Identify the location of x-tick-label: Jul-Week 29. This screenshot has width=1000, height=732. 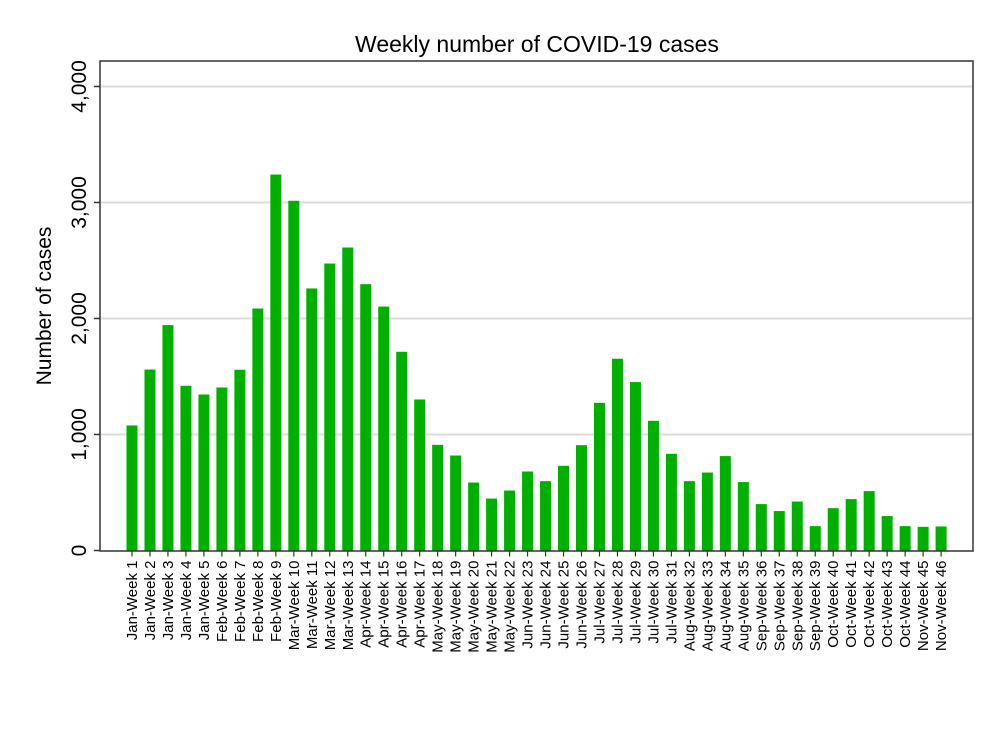
(635, 602).